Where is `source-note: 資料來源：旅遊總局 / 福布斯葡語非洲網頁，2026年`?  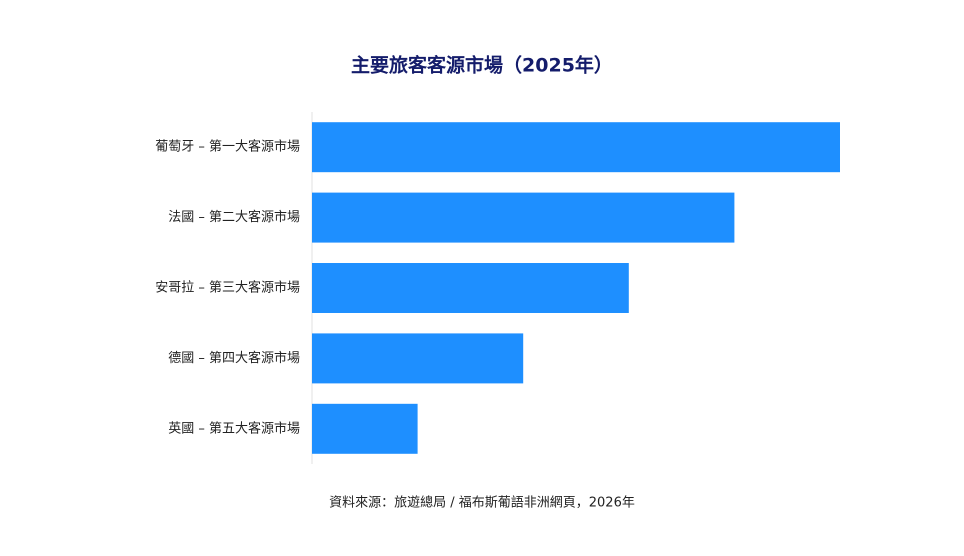
source-note: 資料來源：旅遊總局 / 福布斯葡語非洲網頁，2026年 is located at coordinates (482, 503).